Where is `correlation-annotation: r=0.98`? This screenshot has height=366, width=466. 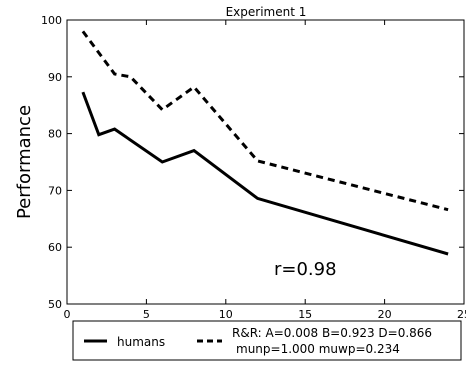
correlation-annotation: r=0.98 is located at coordinates (305, 269).